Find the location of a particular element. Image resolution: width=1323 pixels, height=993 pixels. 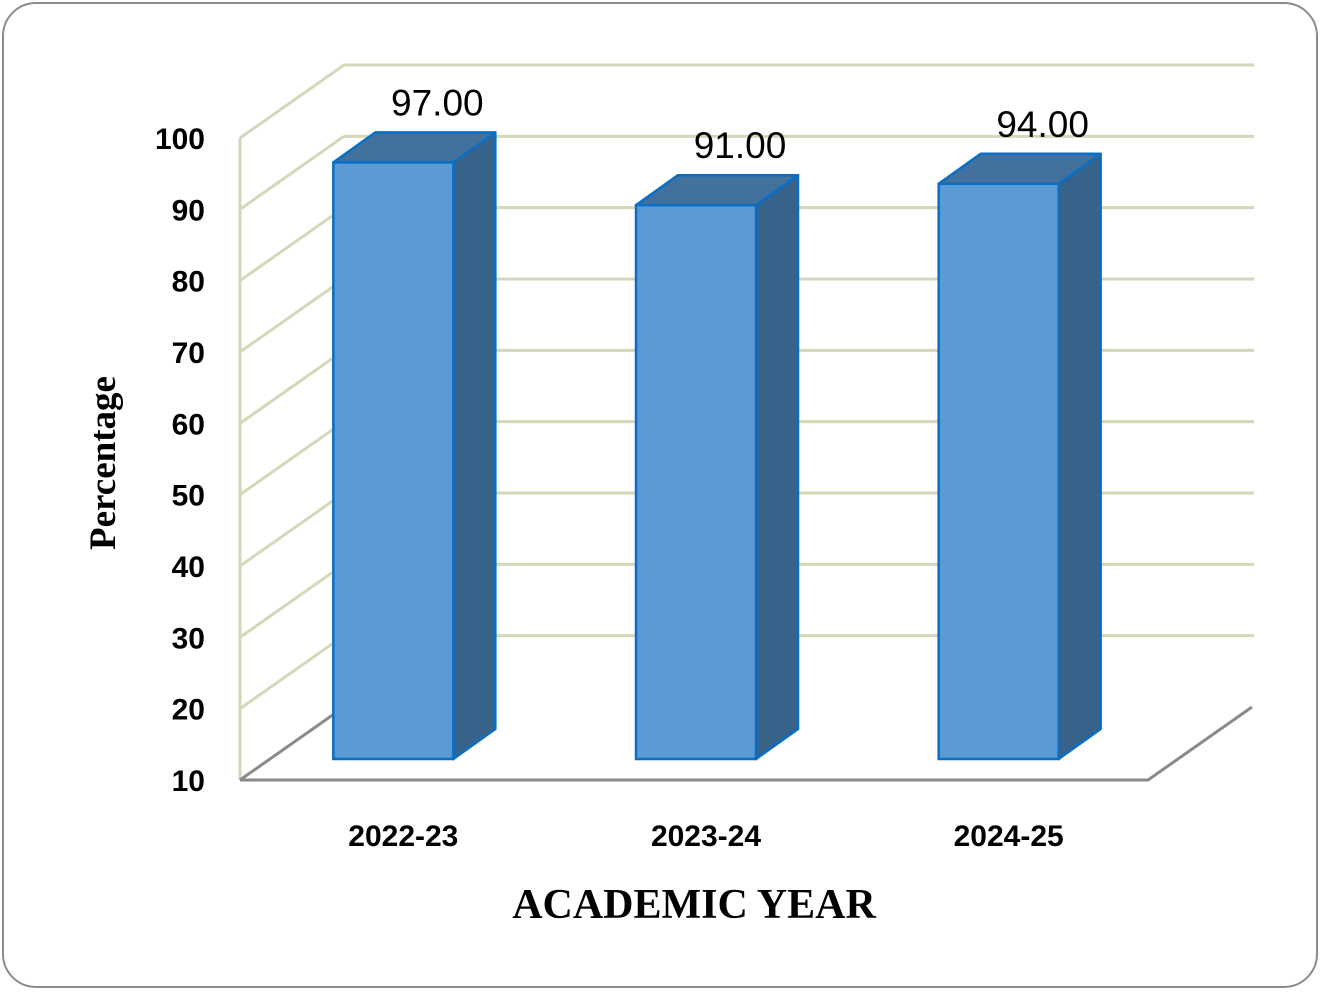

y-tick-label: 70 is located at coordinates (188, 353).